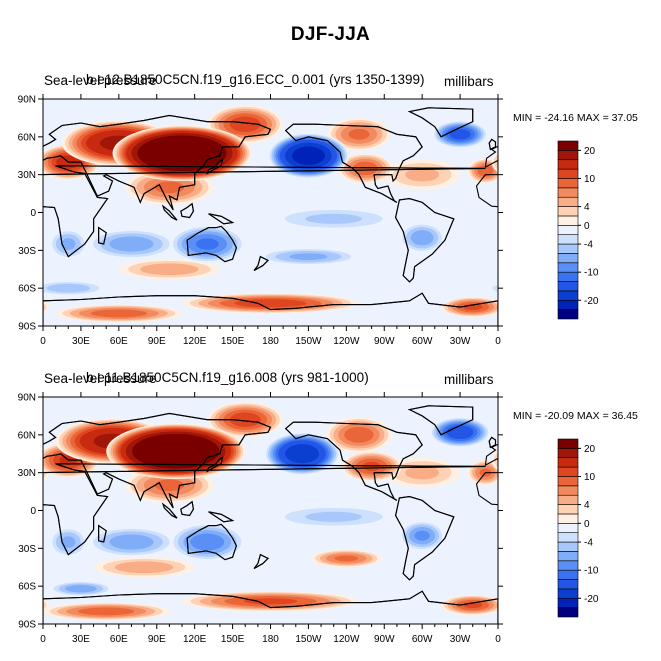  What do you see at coordinates (261, 263) in the screenshot?
I see `new-zealand-outline` at bounding box center [261, 263].